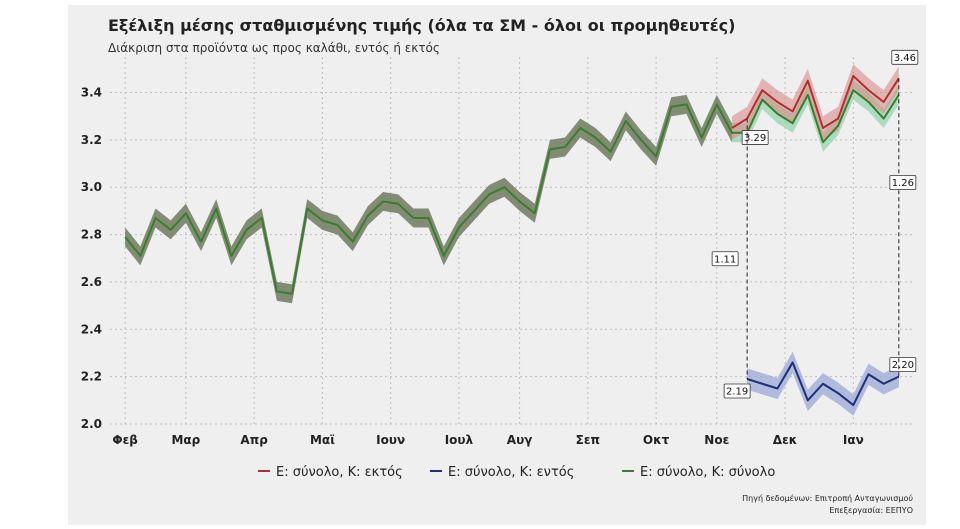 Image resolution: width=960 pixels, height=529 pixels. I want to click on x-tick-label: Μαϊ, so click(322, 440).